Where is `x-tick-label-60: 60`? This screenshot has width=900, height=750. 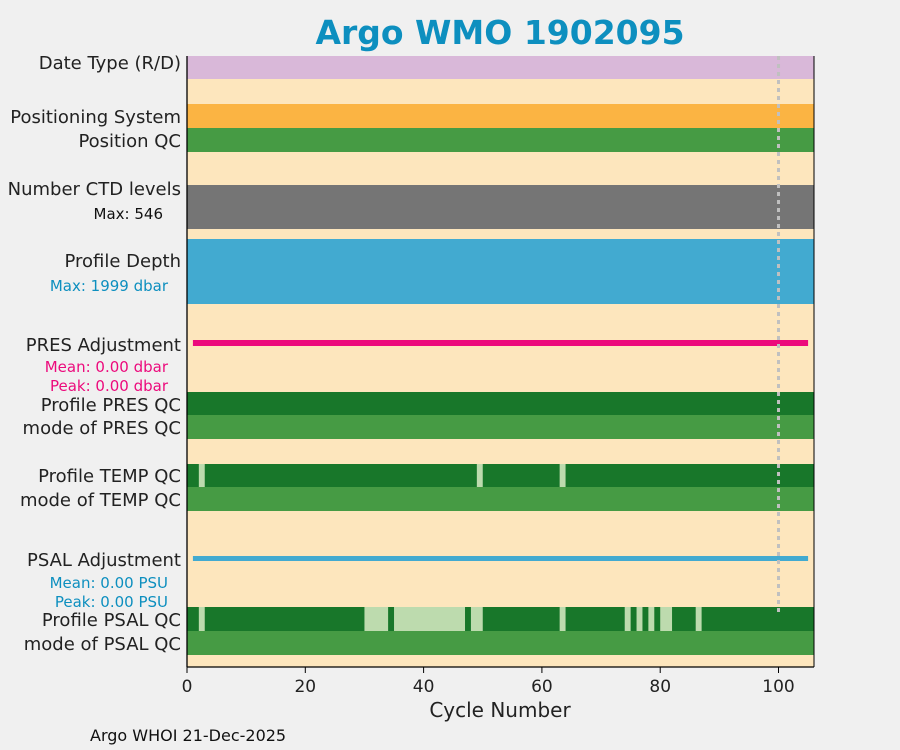 x-tick-label-60: 60 is located at coordinates (542, 687).